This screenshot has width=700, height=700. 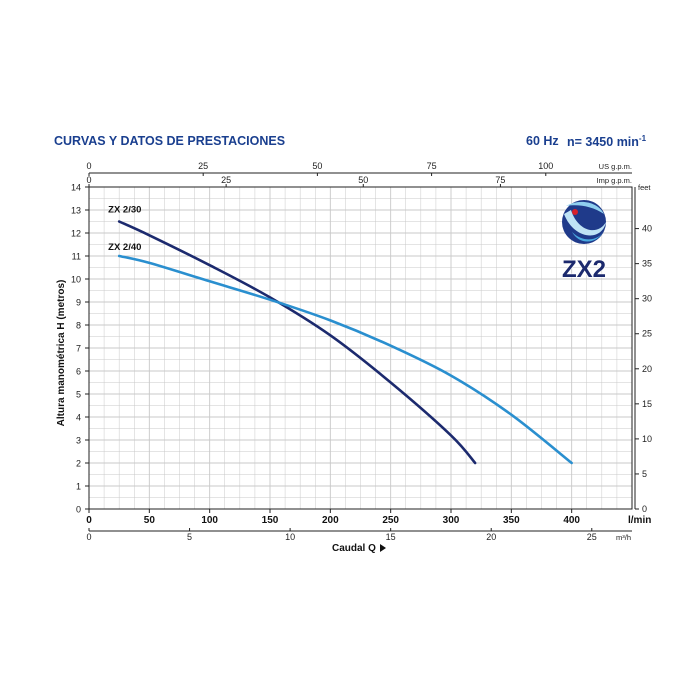 I want to click on feet-tick-label: 5, so click(x=644, y=474).